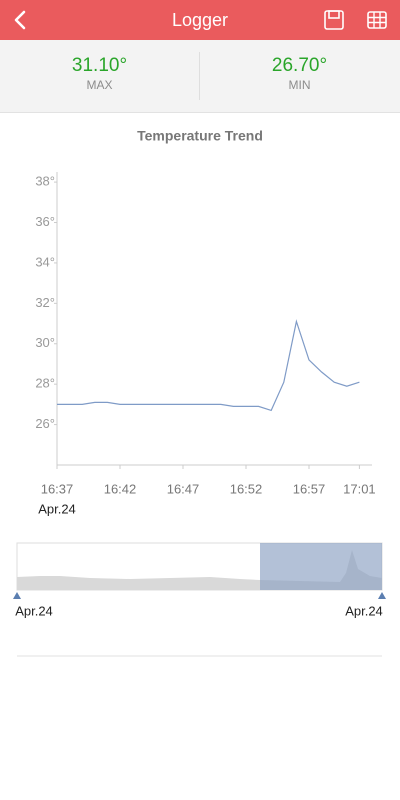  I want to click on x-tick-label: 16:57, so click(309, 488).